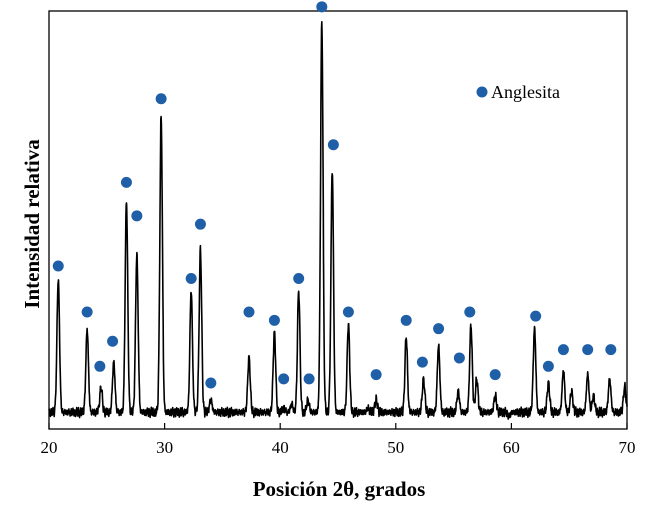  I want to click on x-tick-label: 70, so click(627, 447).